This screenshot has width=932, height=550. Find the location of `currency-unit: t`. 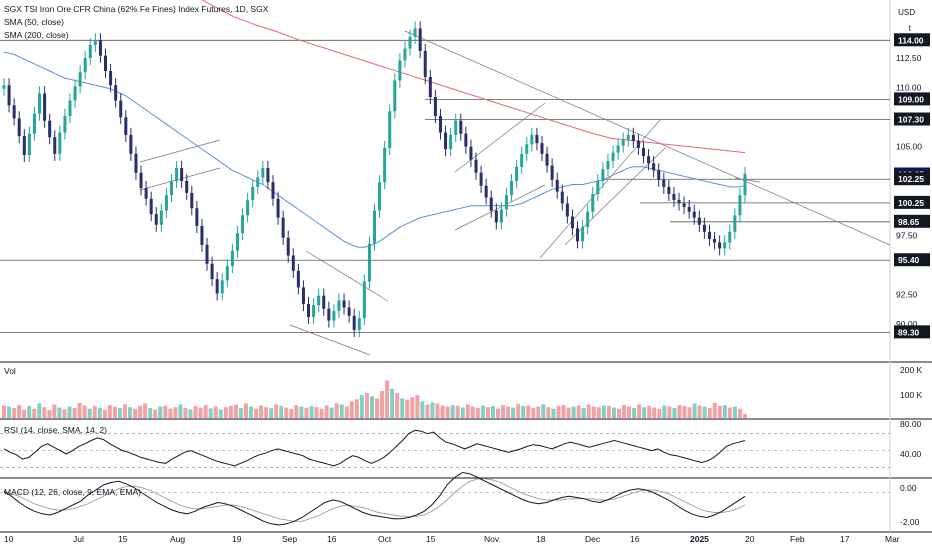

currency-unit: t is located at coordinates (909, 28).